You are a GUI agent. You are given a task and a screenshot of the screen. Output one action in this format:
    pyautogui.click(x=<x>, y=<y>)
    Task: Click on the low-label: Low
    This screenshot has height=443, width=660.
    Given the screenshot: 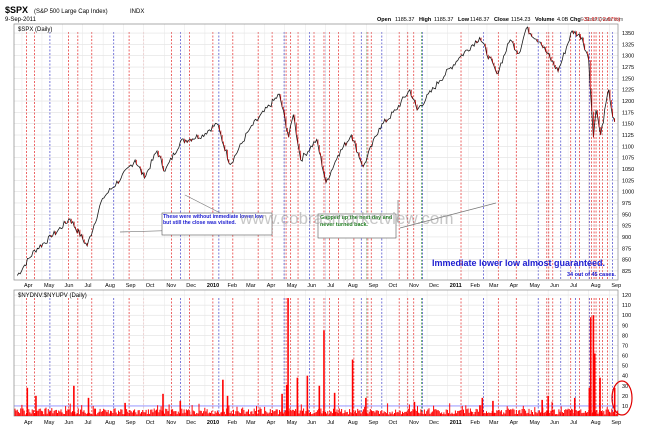 What is the action you would take?
    pyautogui.click(x=464, y=20)
    